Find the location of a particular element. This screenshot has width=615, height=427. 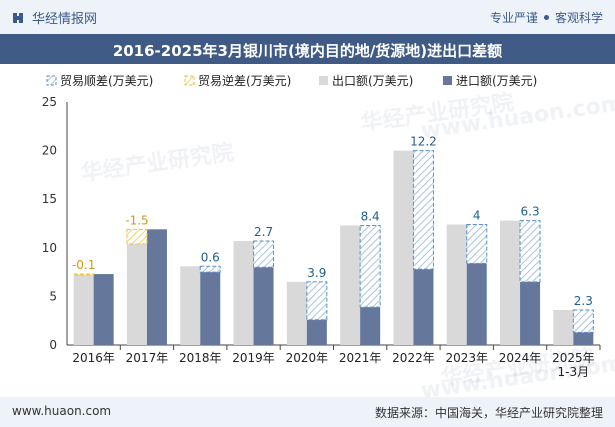

x-tick-label: 2024年 is located at coordinates (520, 358).